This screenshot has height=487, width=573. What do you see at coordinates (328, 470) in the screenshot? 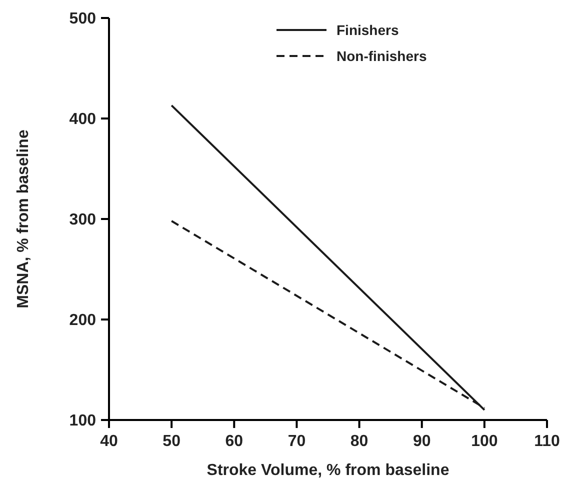
I see `x-axis-title: Stroke Volume, % from baseline` at bounding box center [328, 470].